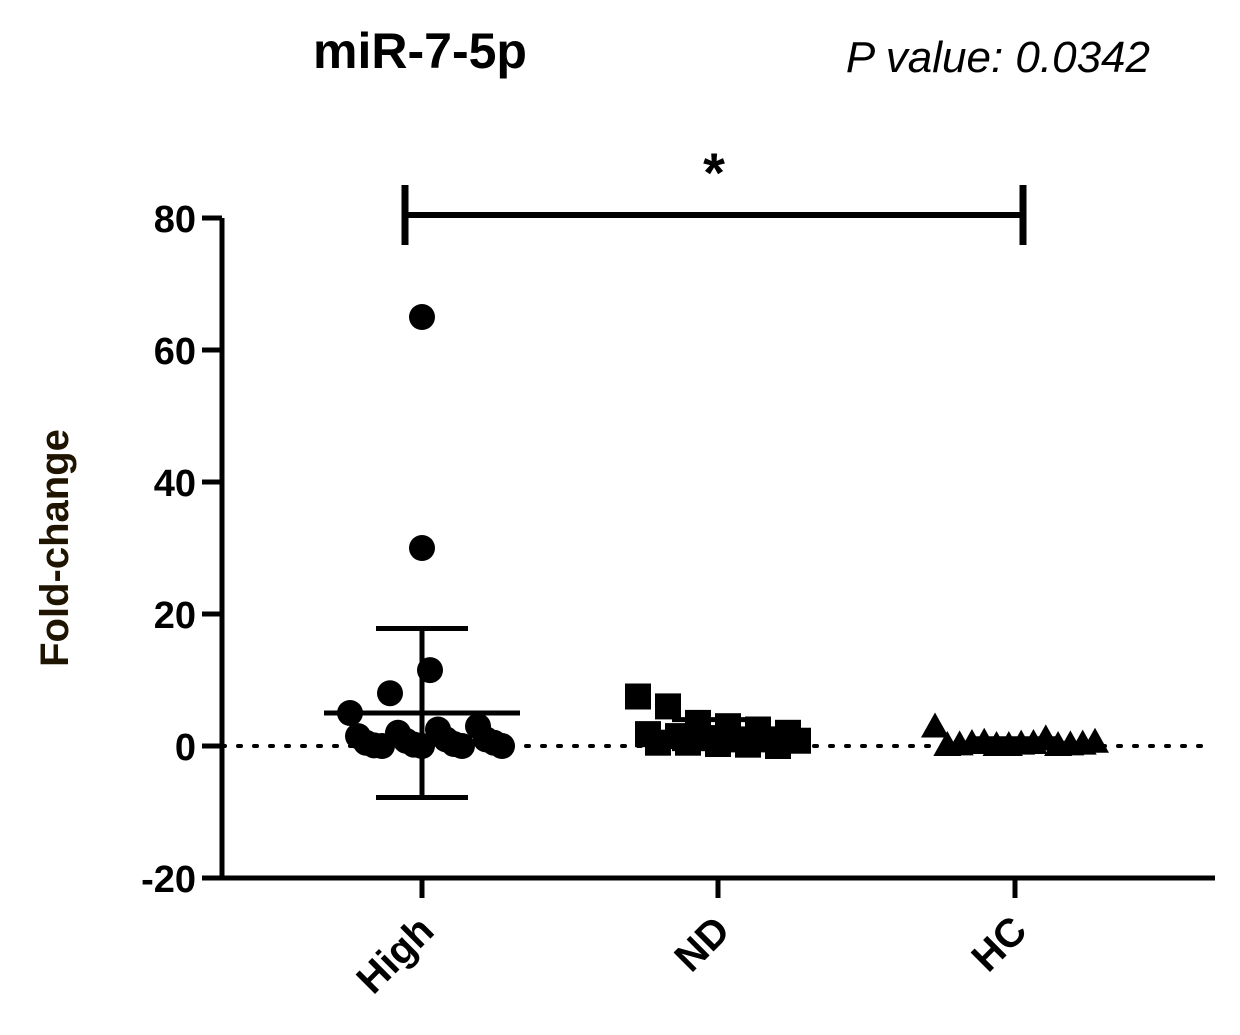 The image size is (1240, 1035). Describe the element at coordinates (999, 944) in the screenshot. I see `x-tick-label: HC` at that location.